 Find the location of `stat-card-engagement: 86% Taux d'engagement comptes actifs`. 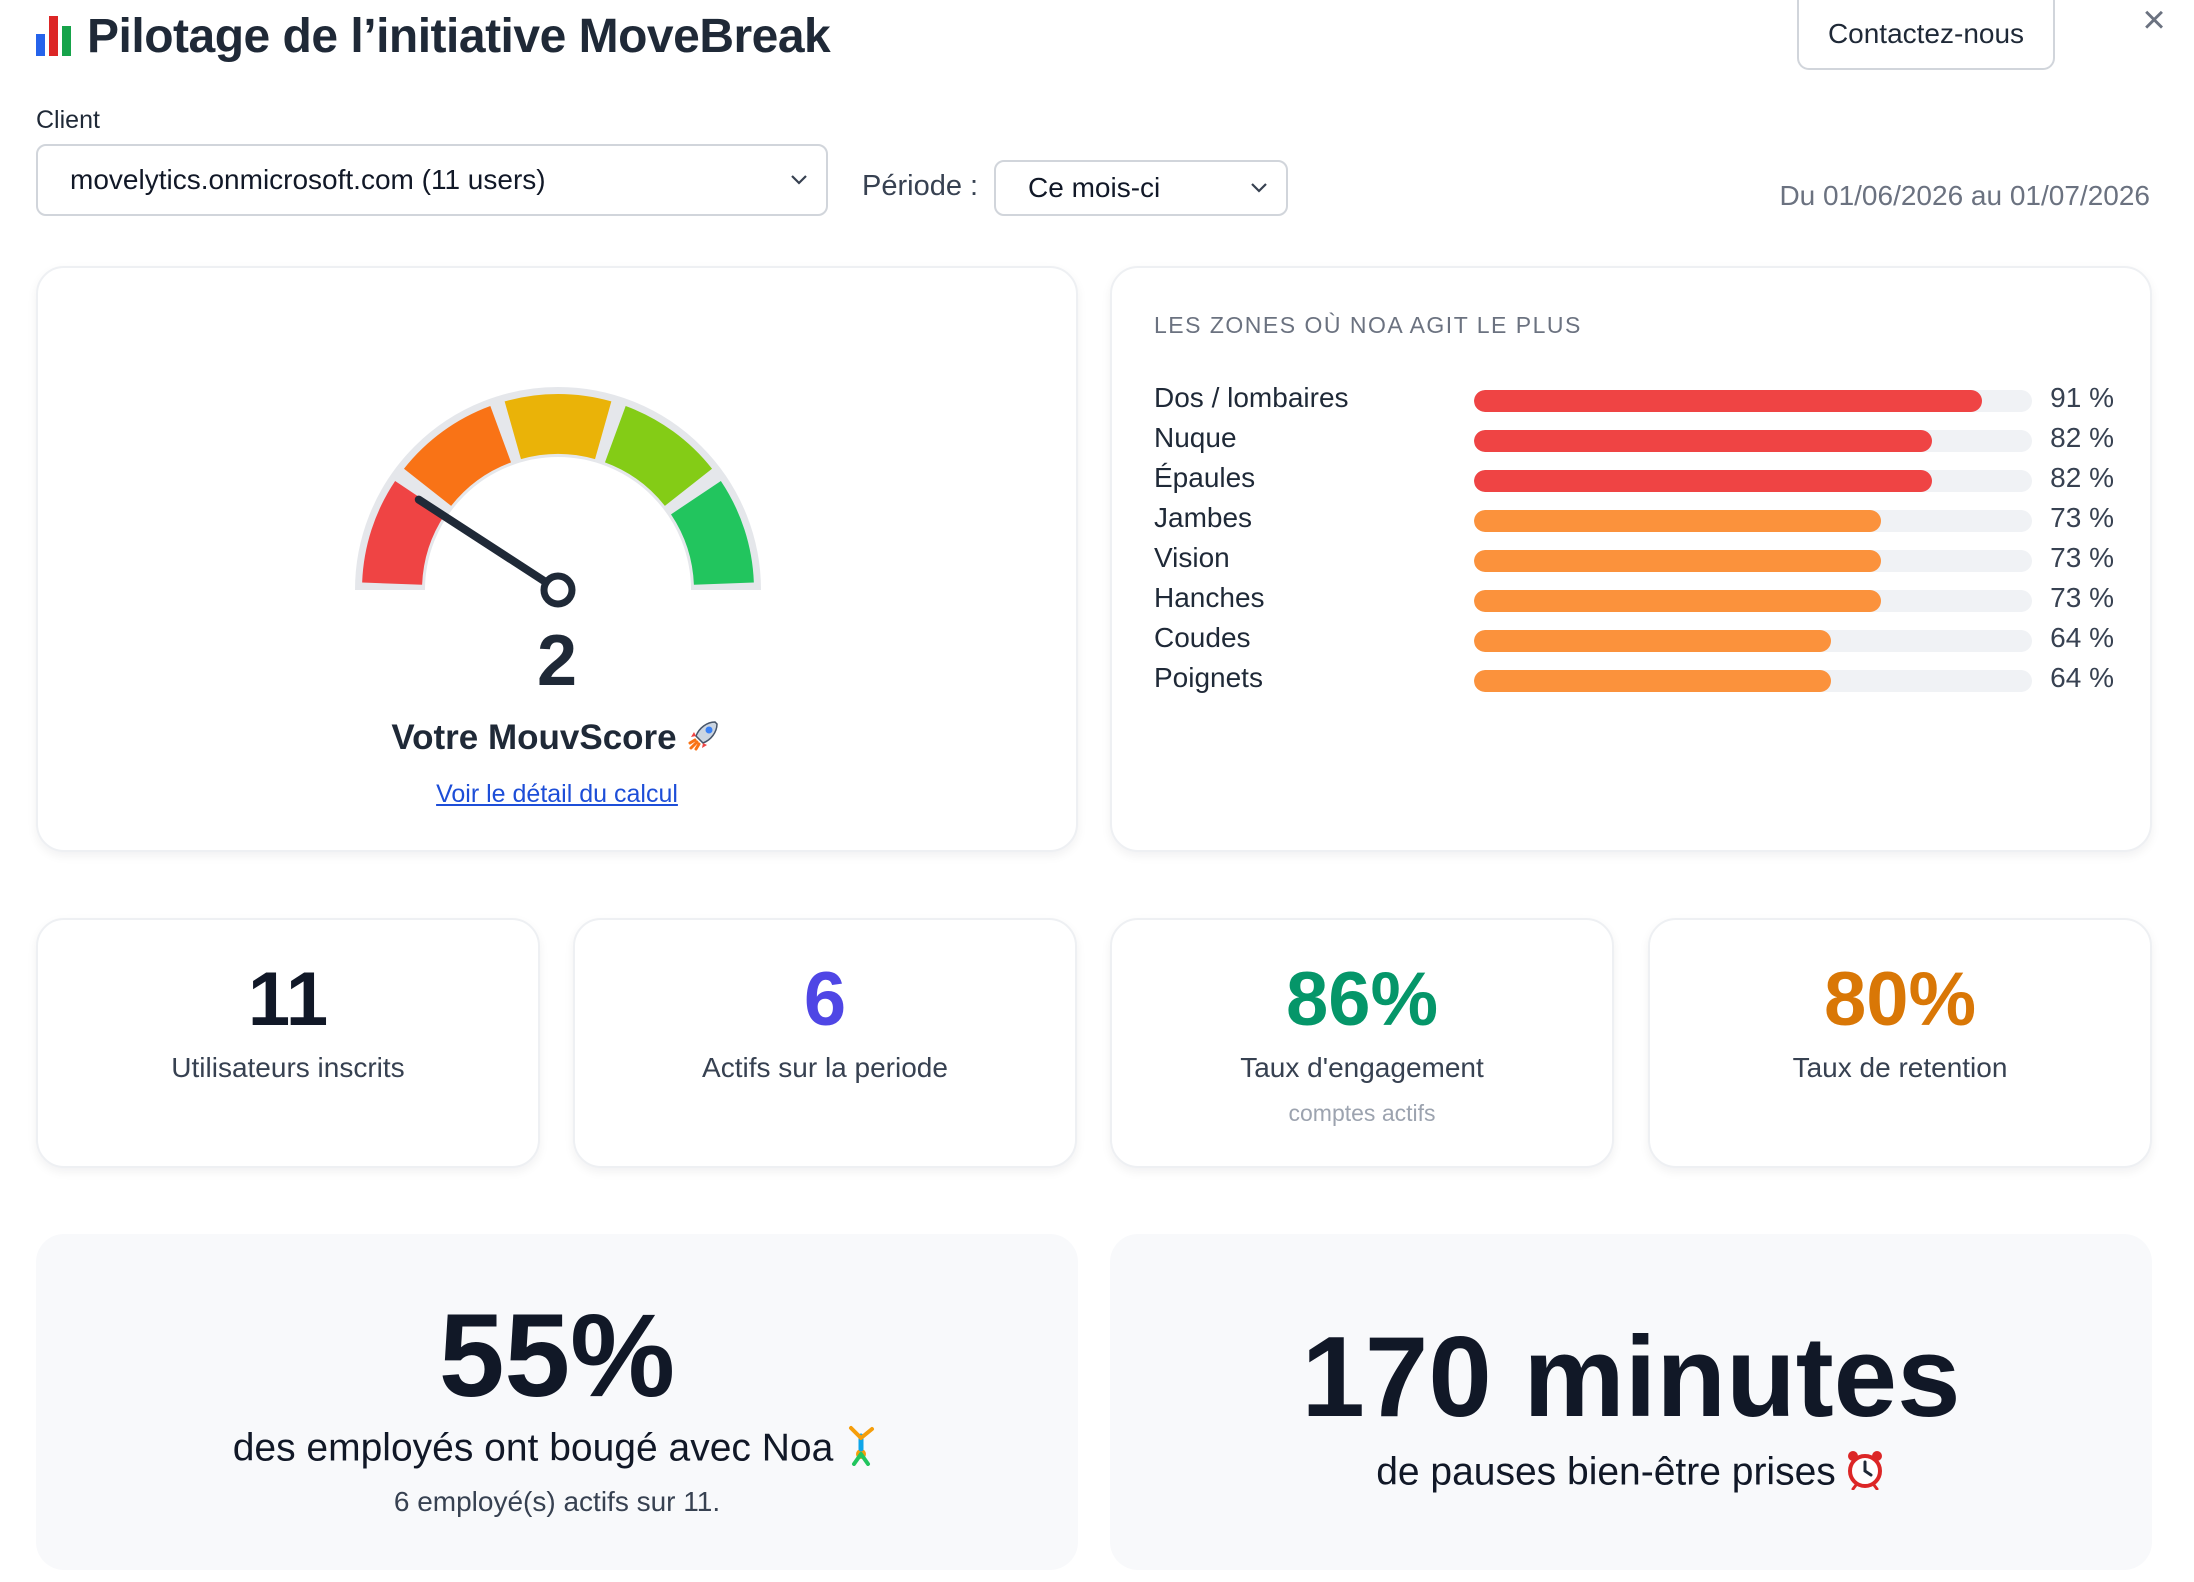

stat-card-engagement: 86% Taux d'engagement comptes actifs is located at coordinates (1362, 1043).